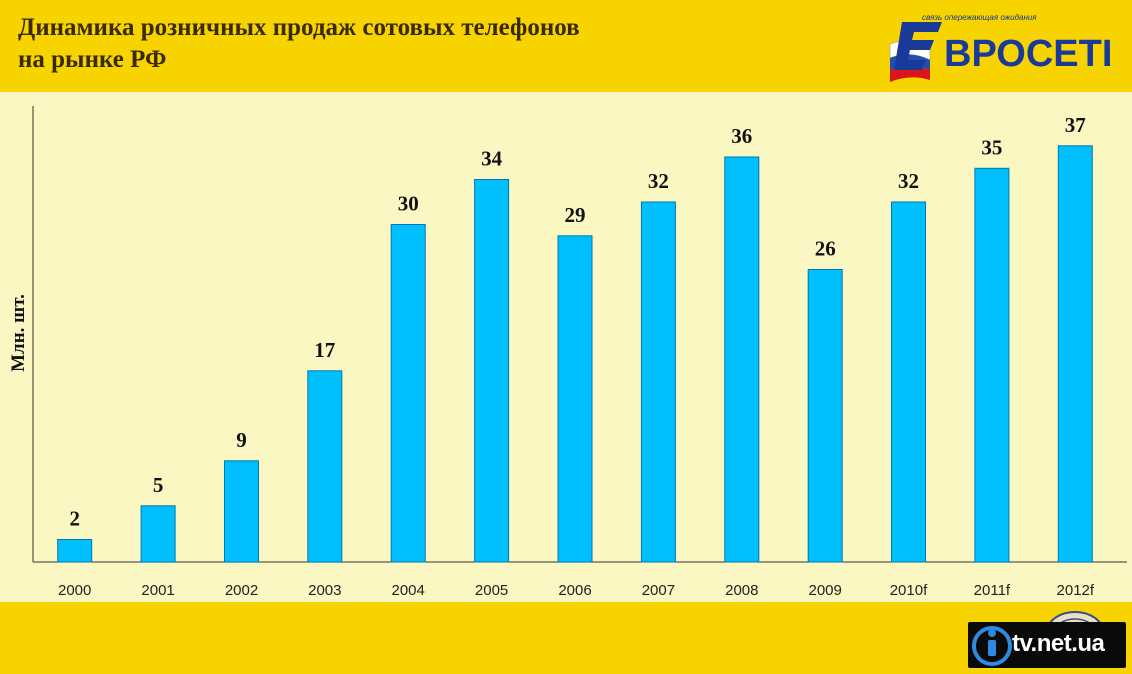  I want to click on x-tick-label-2001: 2001, so click(157, 590).